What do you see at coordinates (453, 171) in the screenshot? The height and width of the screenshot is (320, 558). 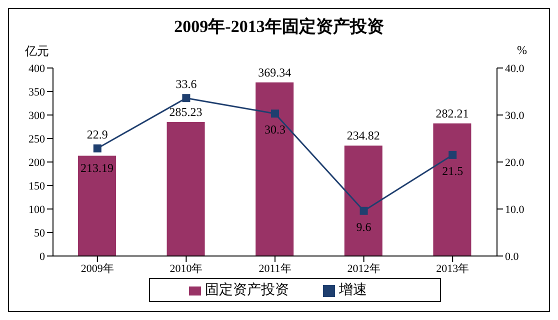 I see `data-label: 21.5` at bounding box center [453, 171].